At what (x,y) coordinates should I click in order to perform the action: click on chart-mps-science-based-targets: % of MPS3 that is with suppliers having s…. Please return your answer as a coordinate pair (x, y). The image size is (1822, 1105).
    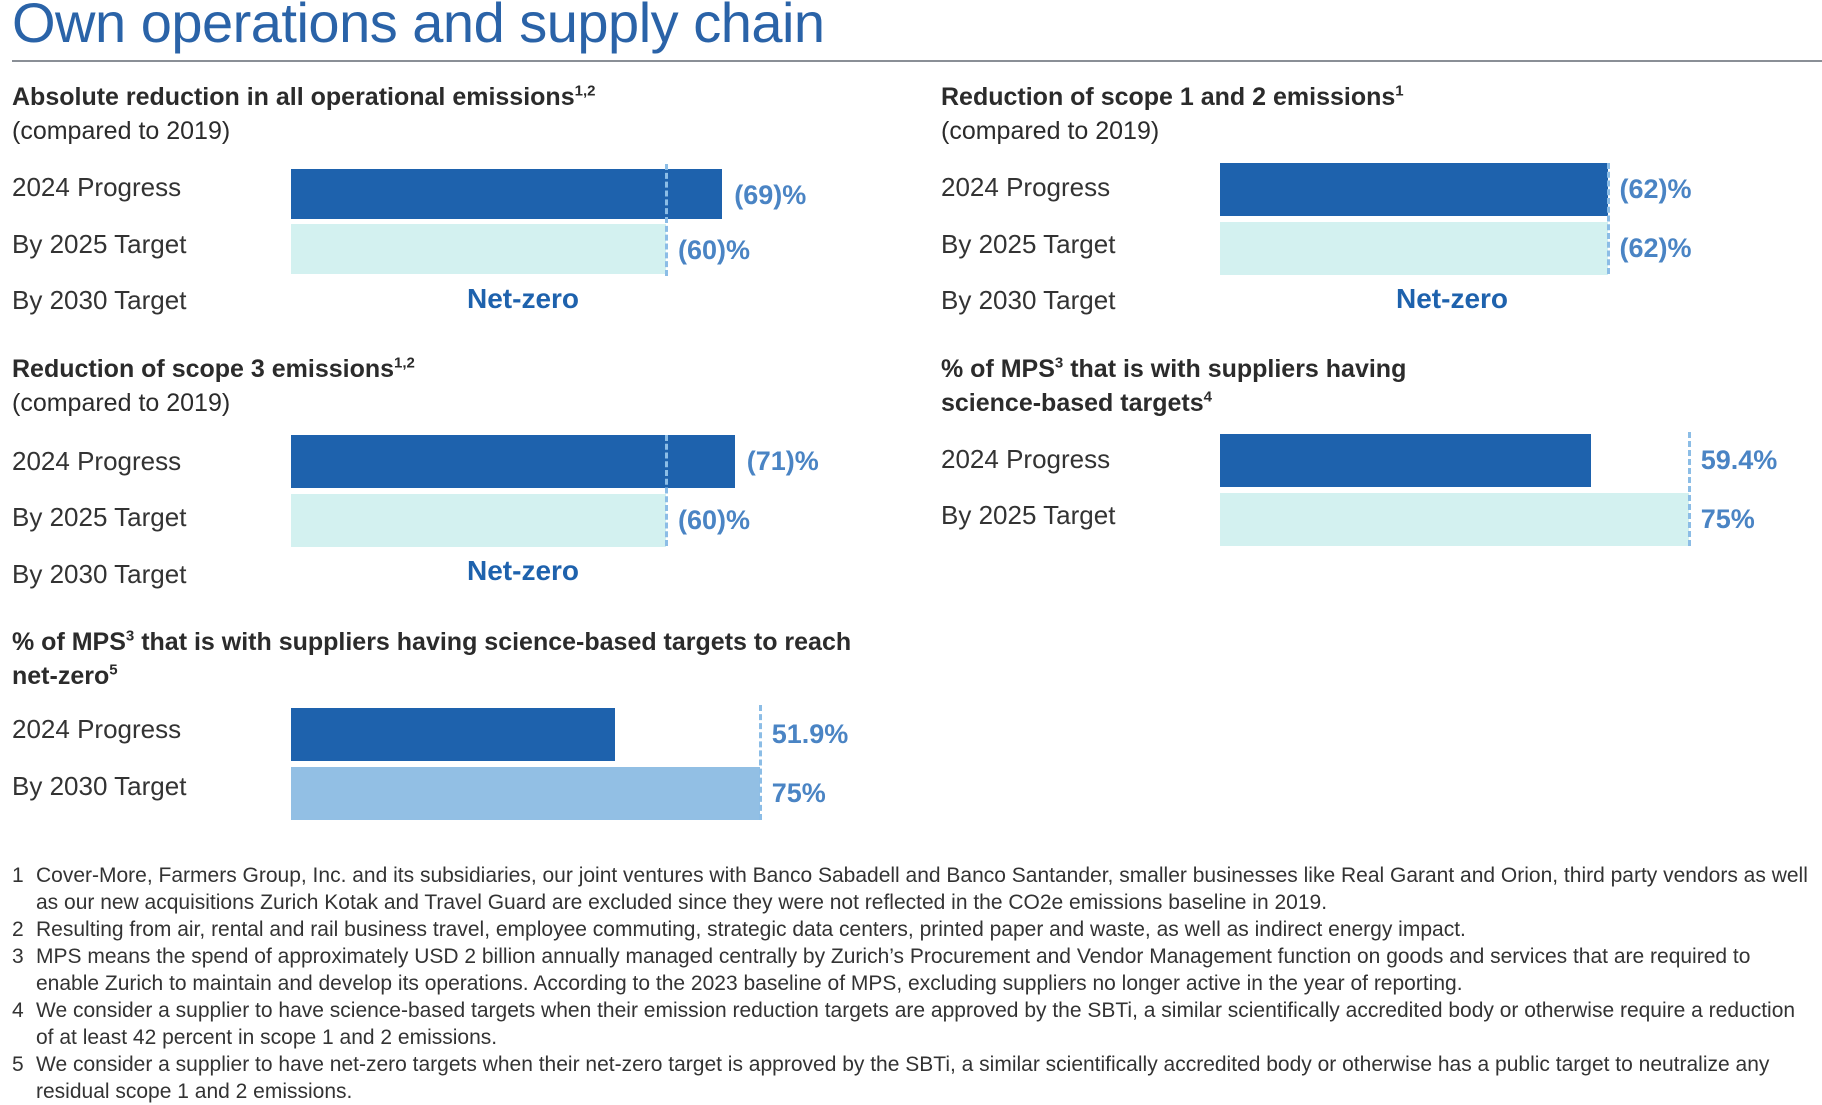
    Looking at the image, I should click on (1381, 452).